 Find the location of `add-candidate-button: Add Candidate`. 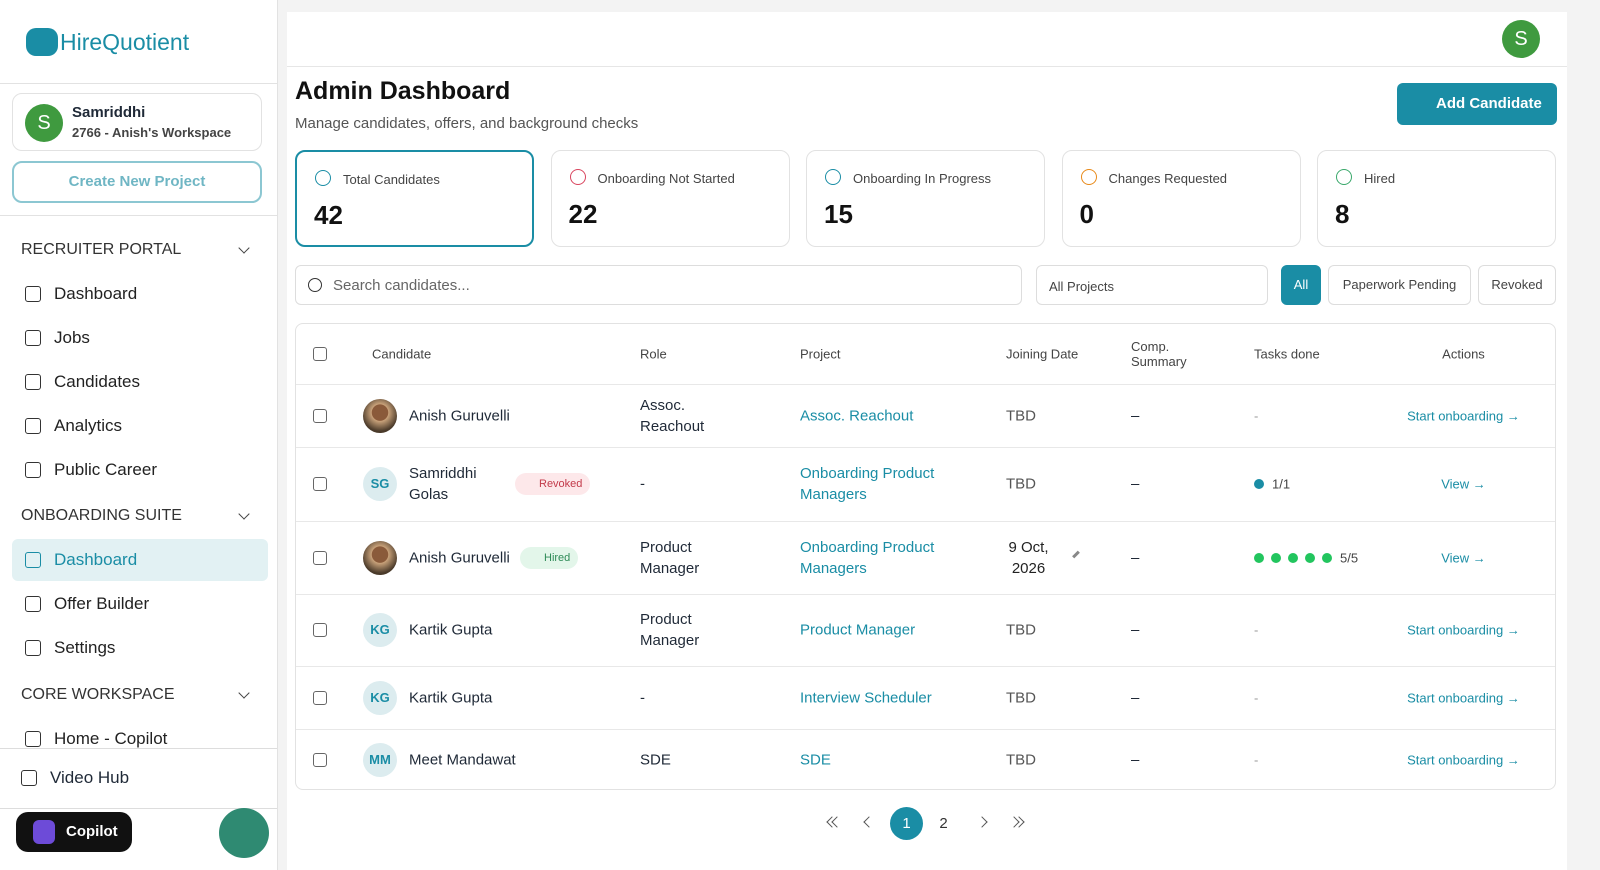

add-candidate-button: Add Candidate is located at coordinates (1477, 104).